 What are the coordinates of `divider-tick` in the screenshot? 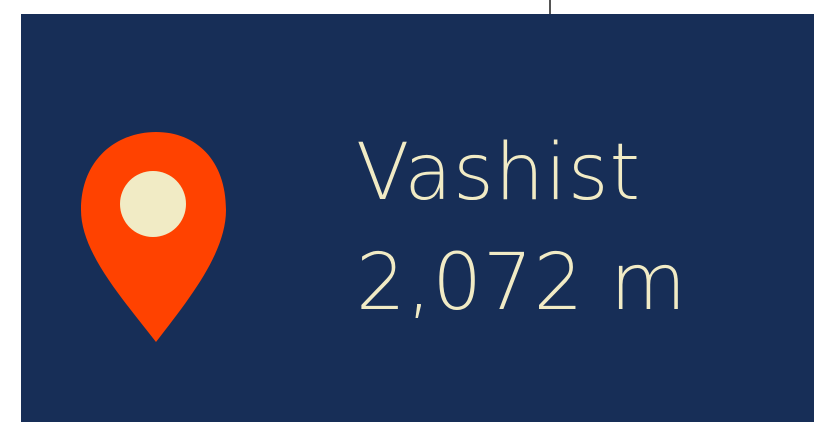 It's located at (550, 7).